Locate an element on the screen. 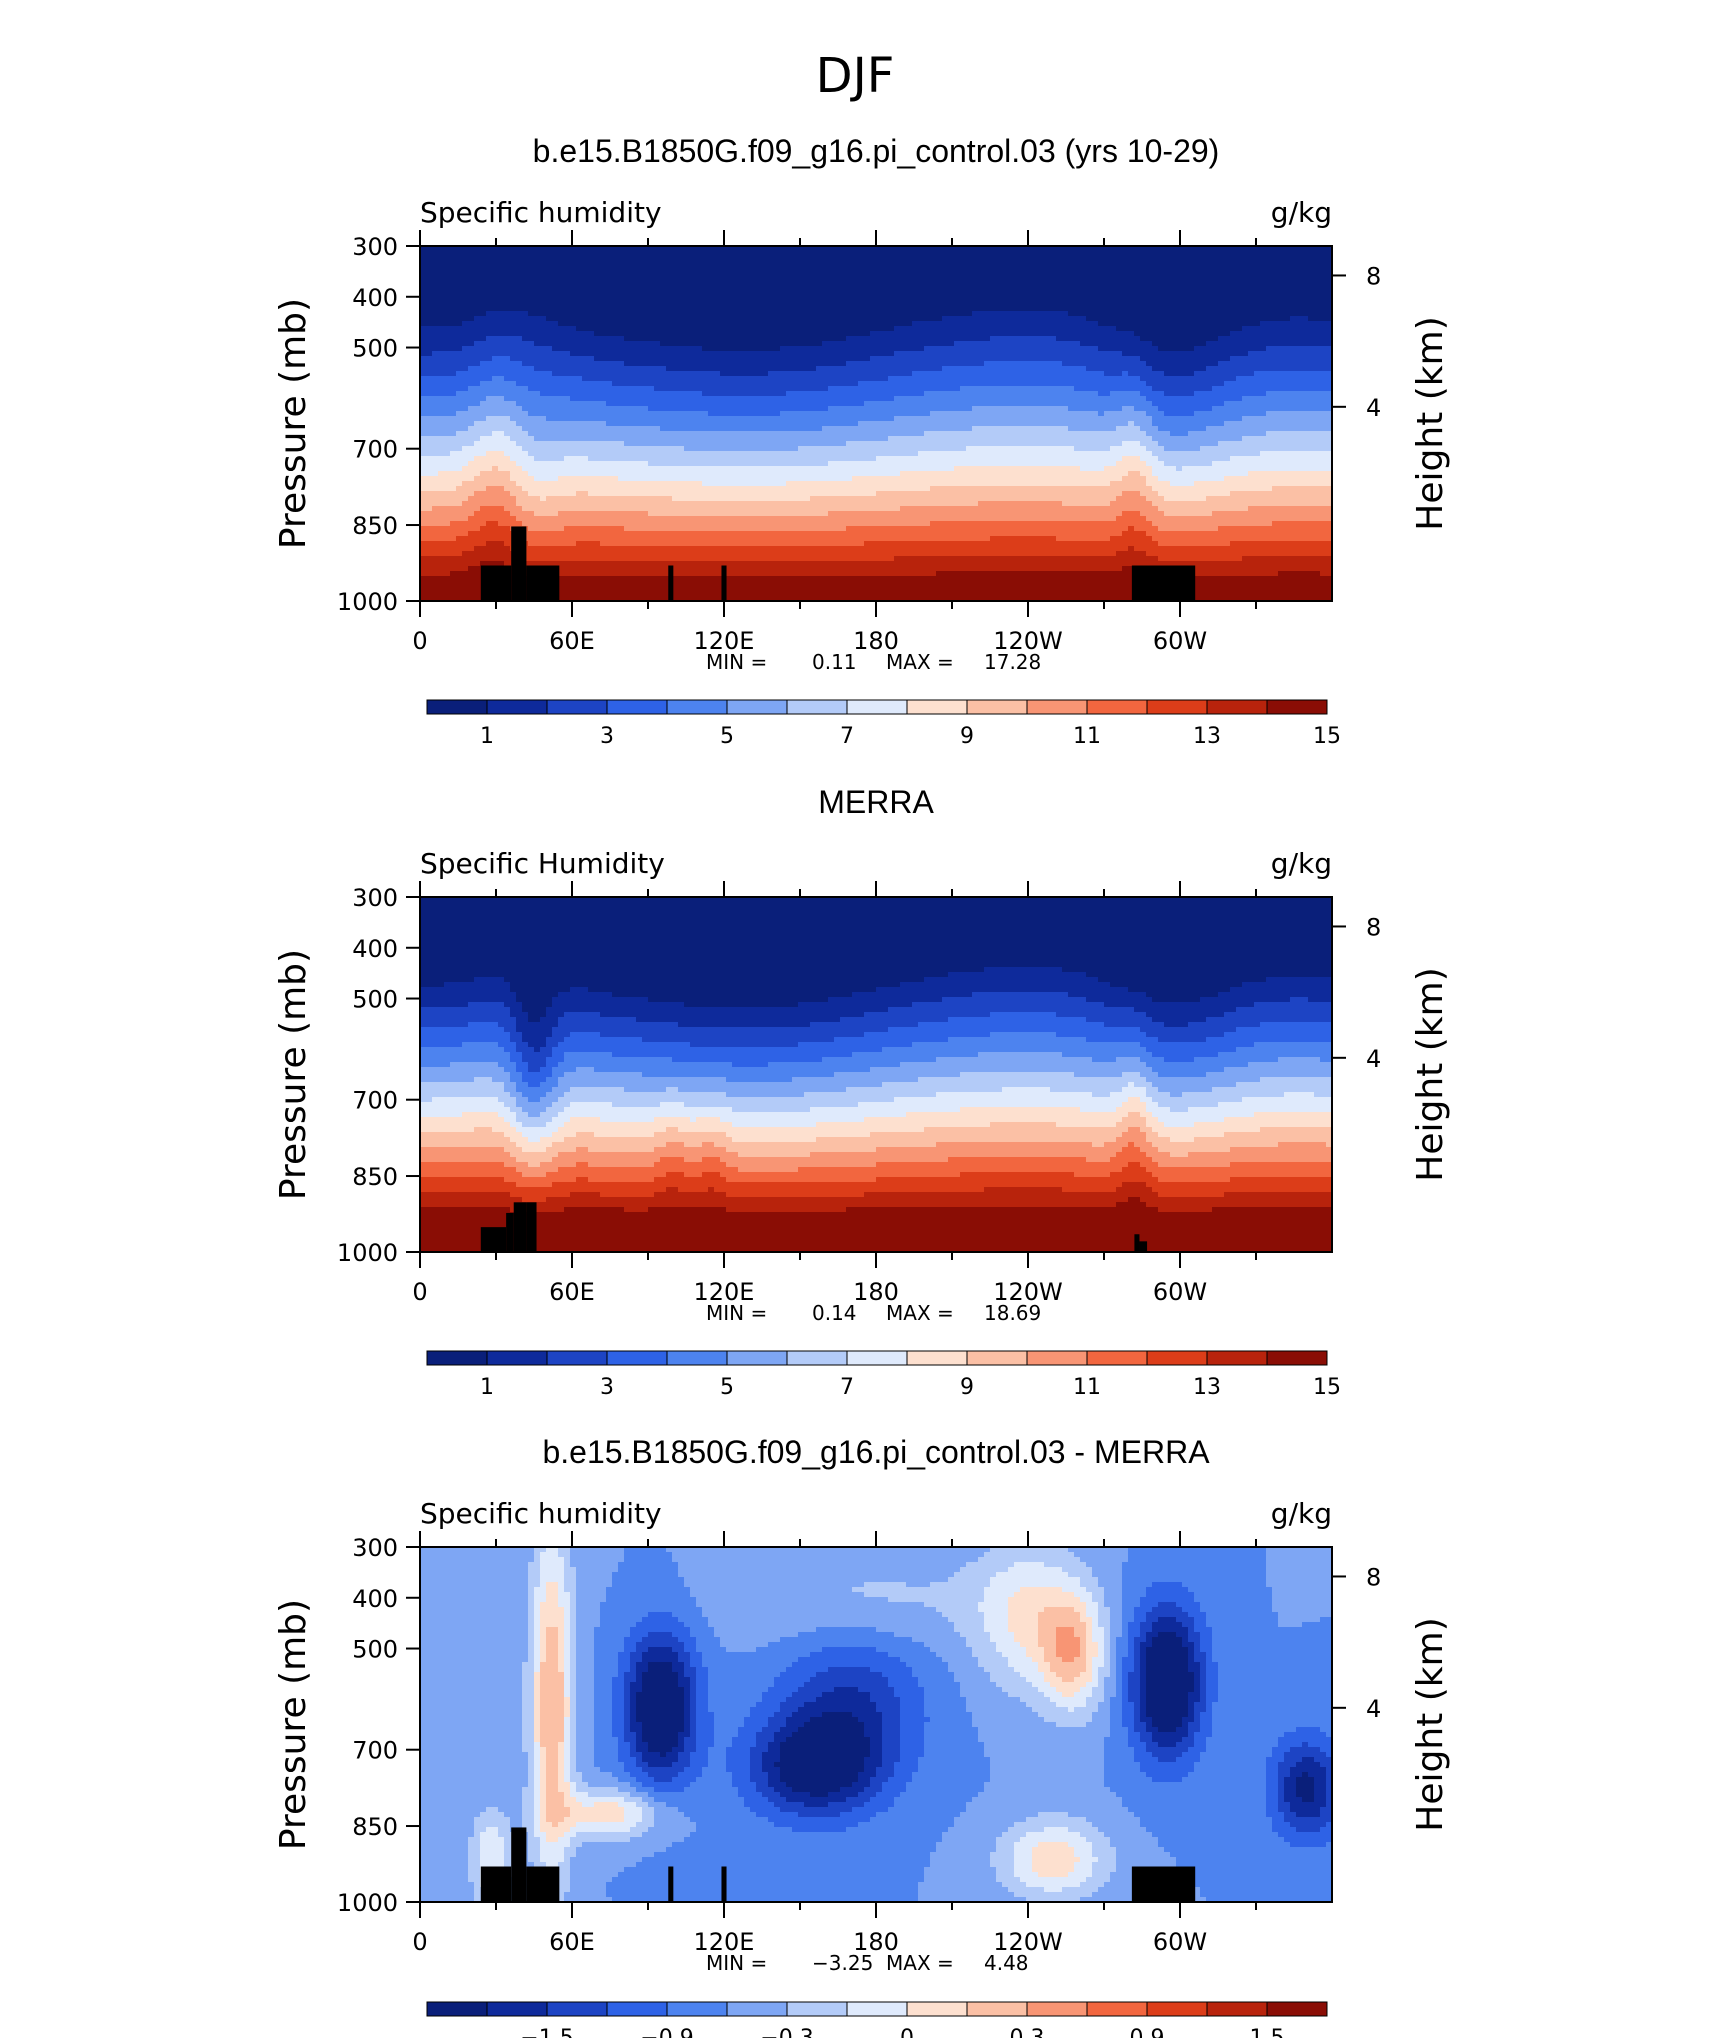 The width and height of the screenshot is (1710, 2038). colorbar: −1.5 −0.9 −0.3 0 0.3 0.9 1.5 is located at coordinates (877, 2019).